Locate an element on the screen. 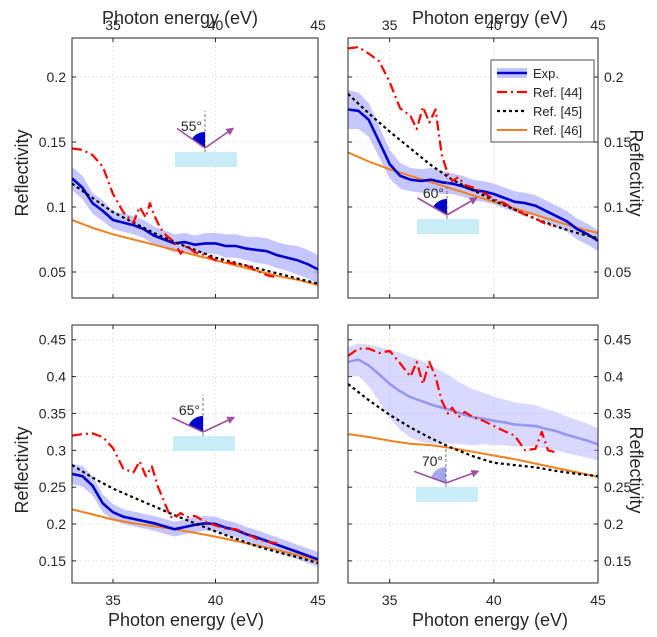 This screenshot has width=657, height=637. y-axis-label-bottom-right: Reflectivity is located at coordinates (636, 469).